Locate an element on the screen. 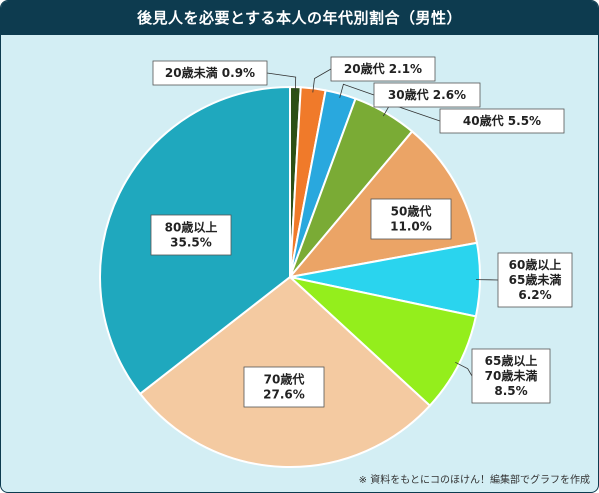 Image resolution: width=599 pixels, height=493 pixels. slice-label: 70歳代 is located at coordinates (284, 379).